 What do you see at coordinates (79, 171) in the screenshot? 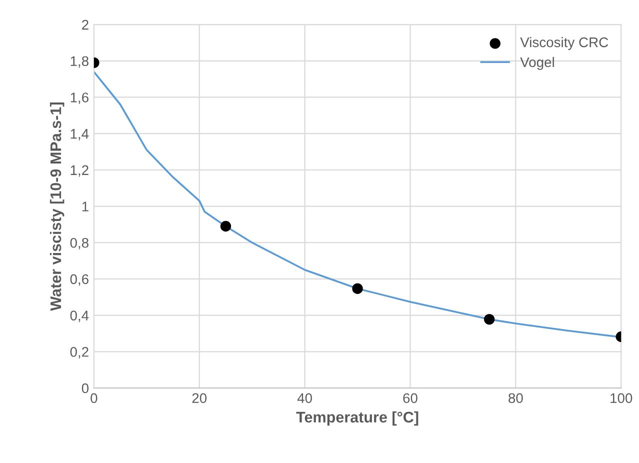
I see `y-tick-label: 1,2` at bounding box center [79, 171].